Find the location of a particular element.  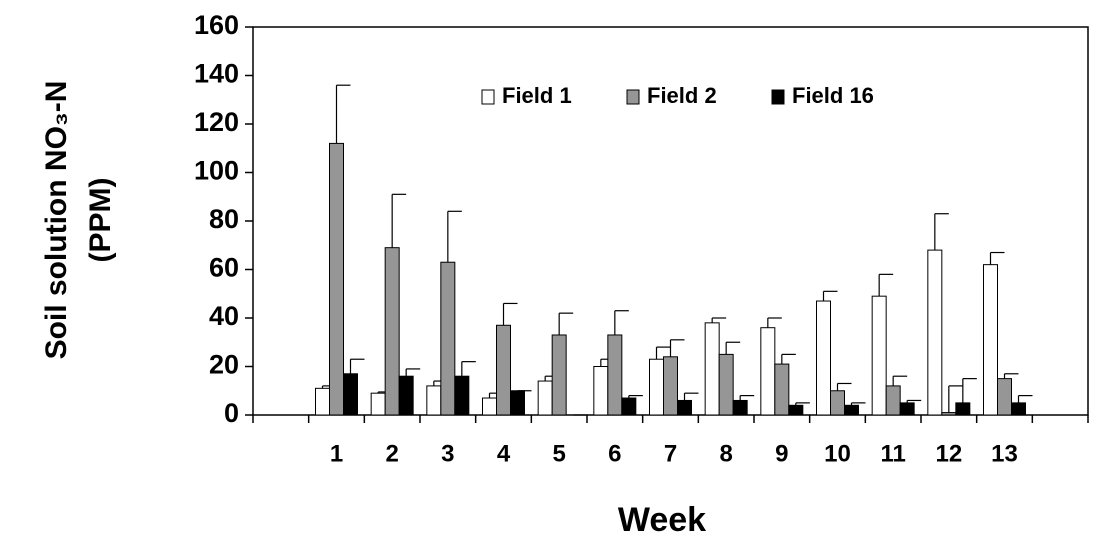

x-tick-label: 6 is located at coordinates (614, 453).